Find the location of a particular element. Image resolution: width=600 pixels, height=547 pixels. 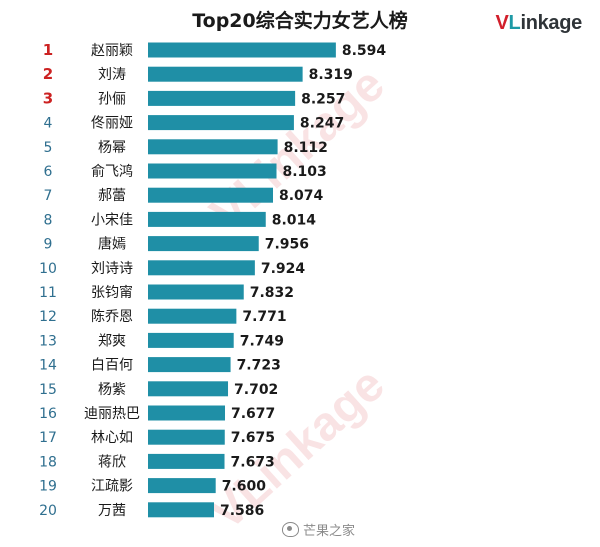

rank-label: 14 is located at coordinates (48, 366).